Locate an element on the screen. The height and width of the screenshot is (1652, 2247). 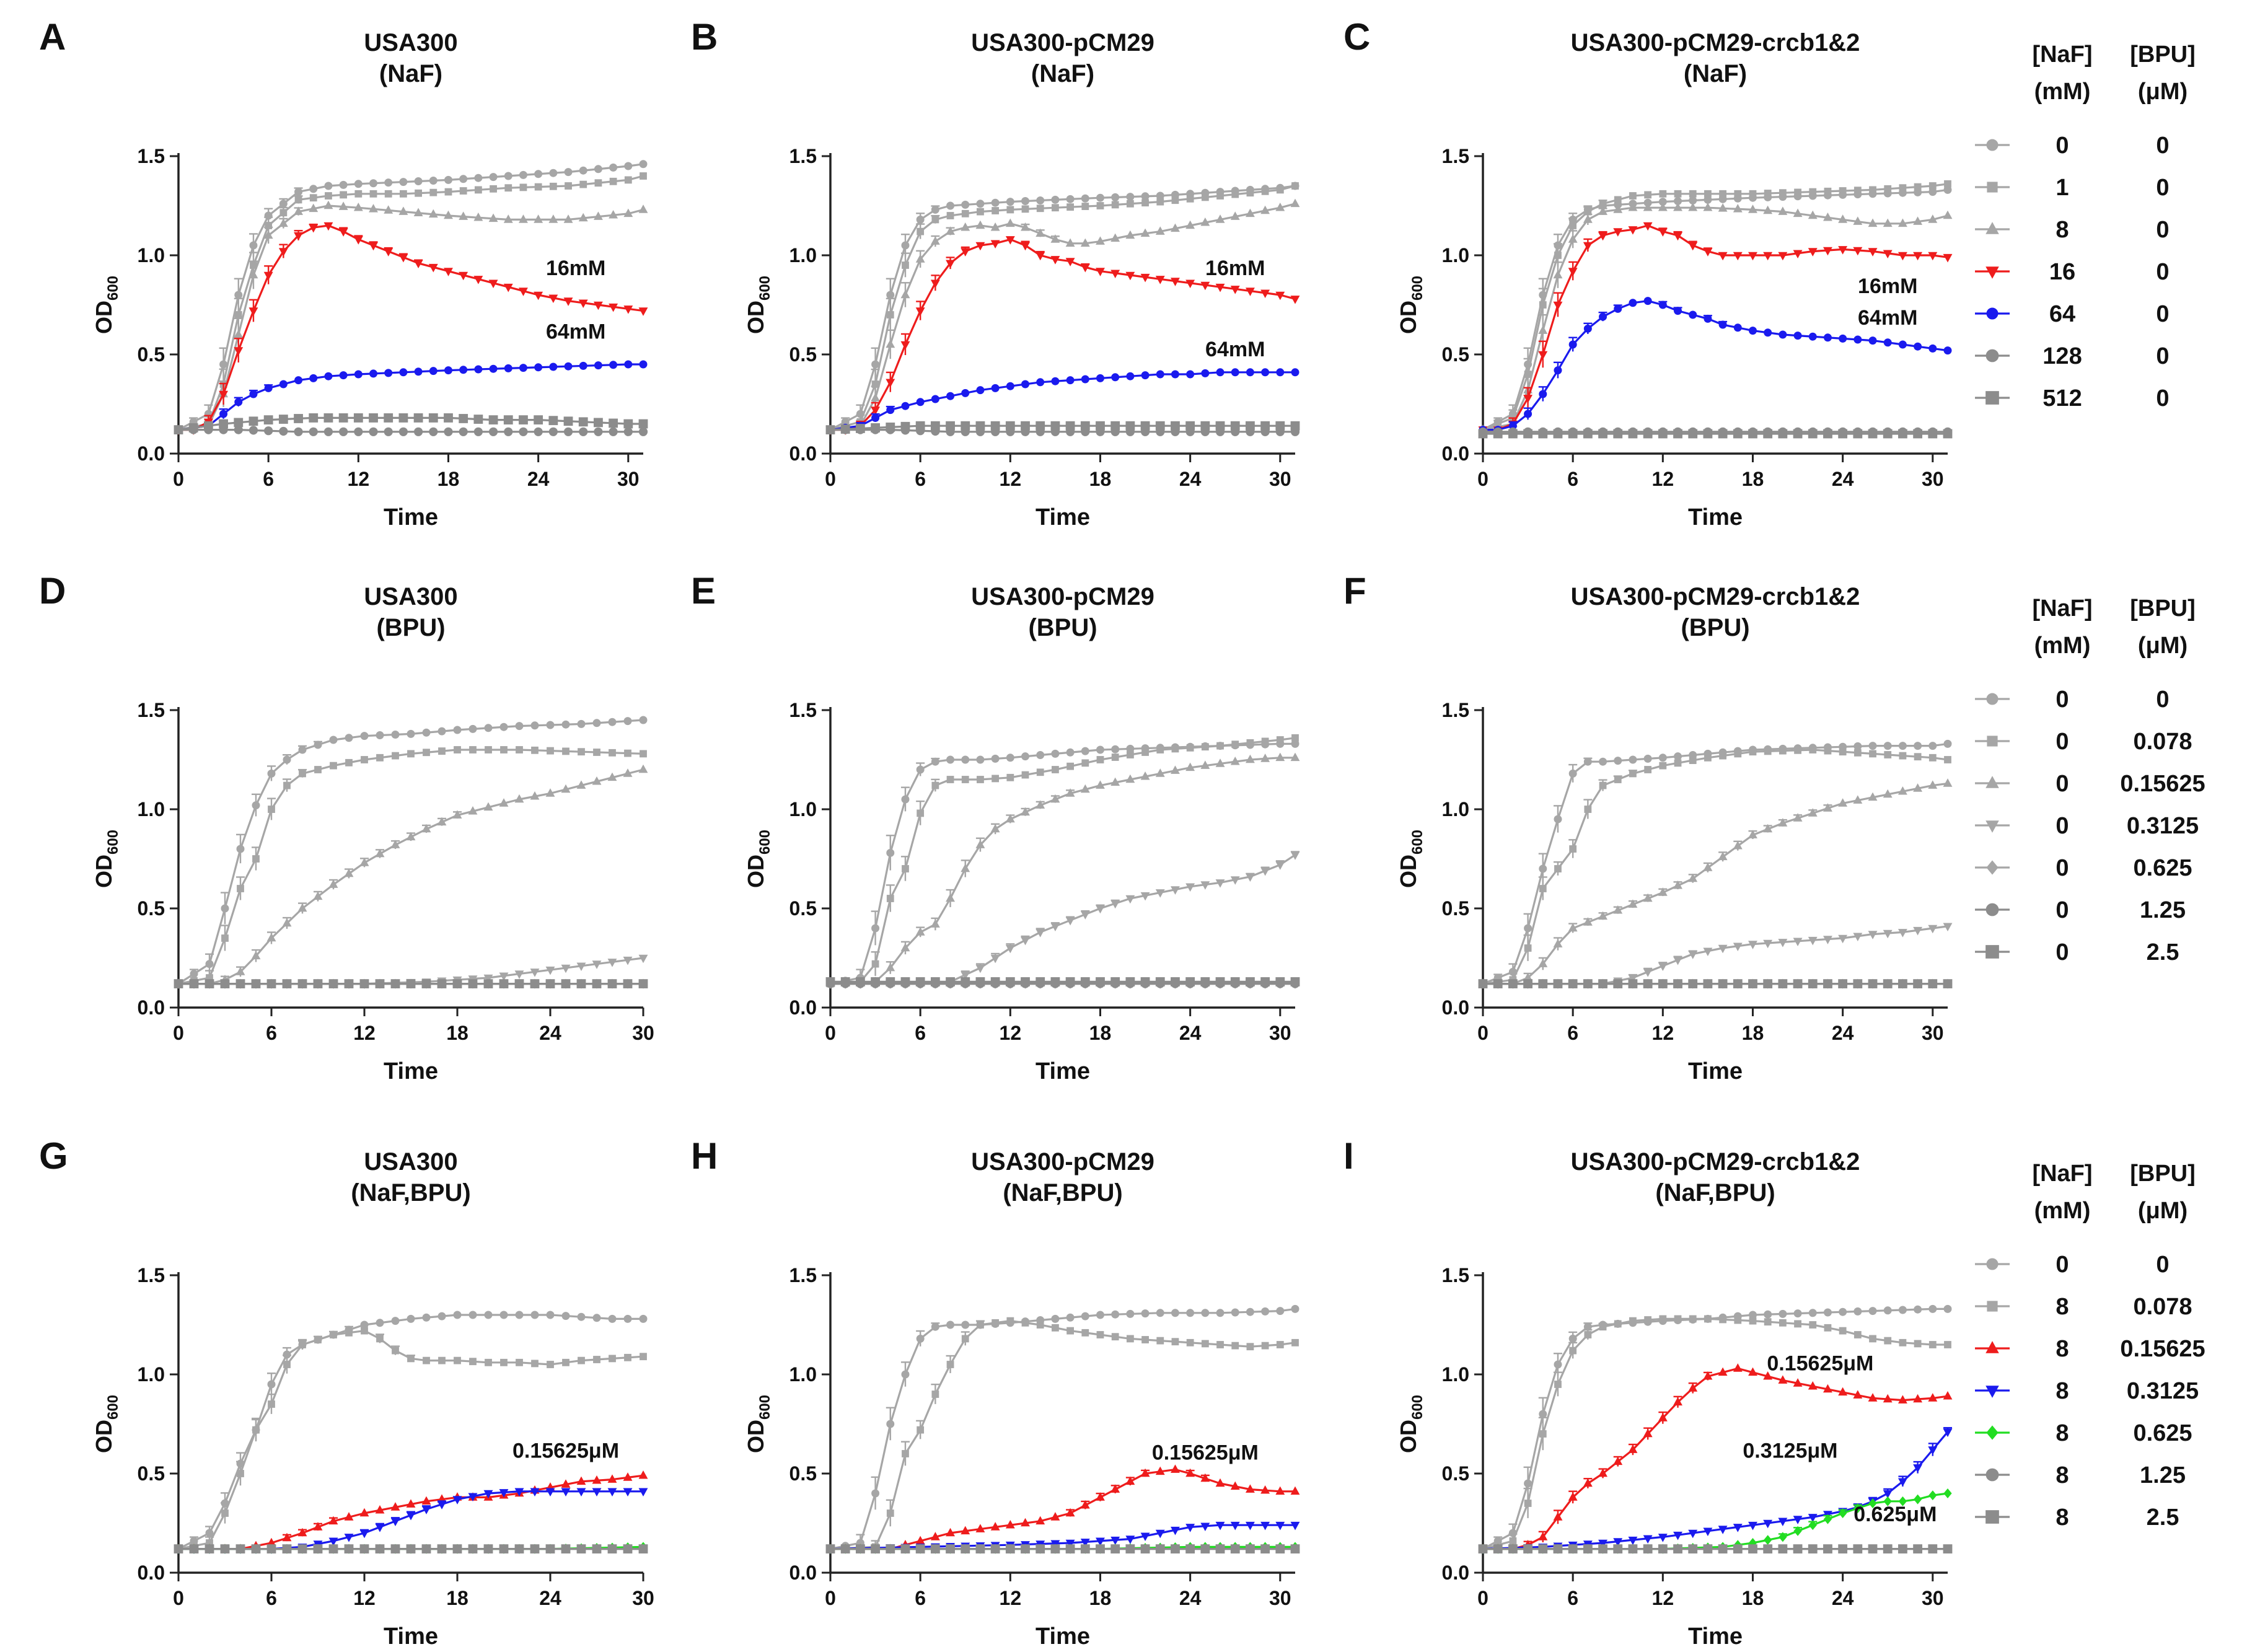
x-tick-label: 30 is located at coordinates (1933, 479).